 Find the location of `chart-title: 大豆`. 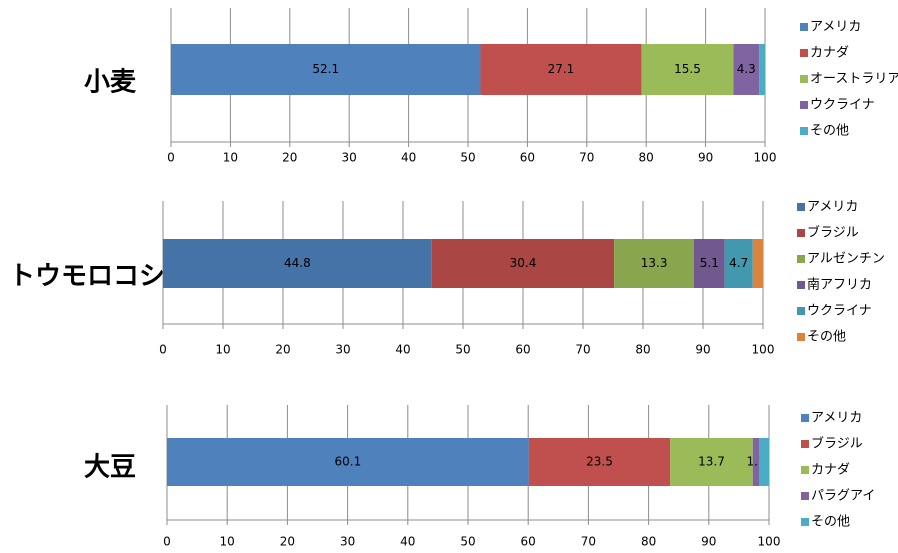

chart-title: 大豆 is located at coordinates (110, 468).